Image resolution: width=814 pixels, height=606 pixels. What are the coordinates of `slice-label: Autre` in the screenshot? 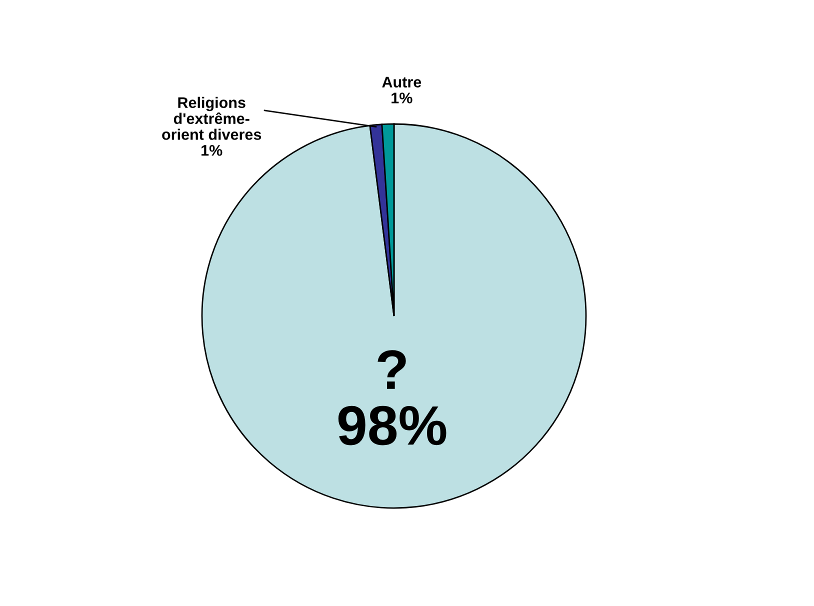 It's located at (402, 82).